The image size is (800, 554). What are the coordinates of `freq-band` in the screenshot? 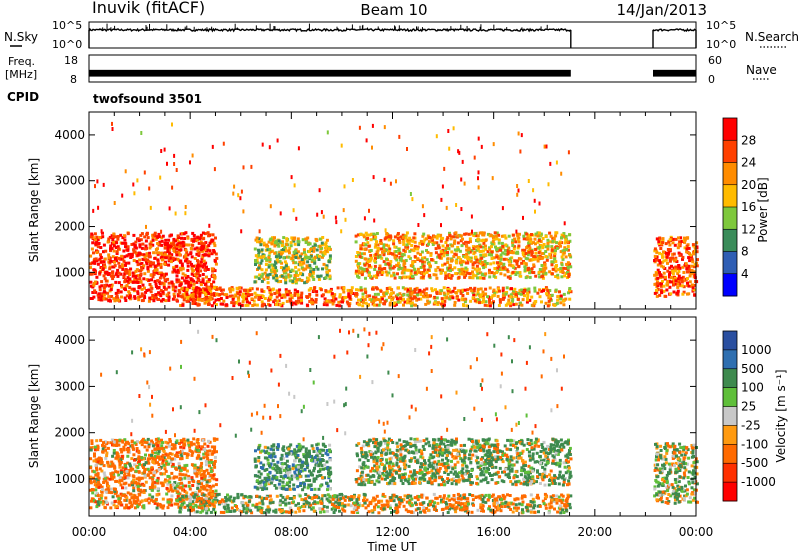 It's located at (674, 73).